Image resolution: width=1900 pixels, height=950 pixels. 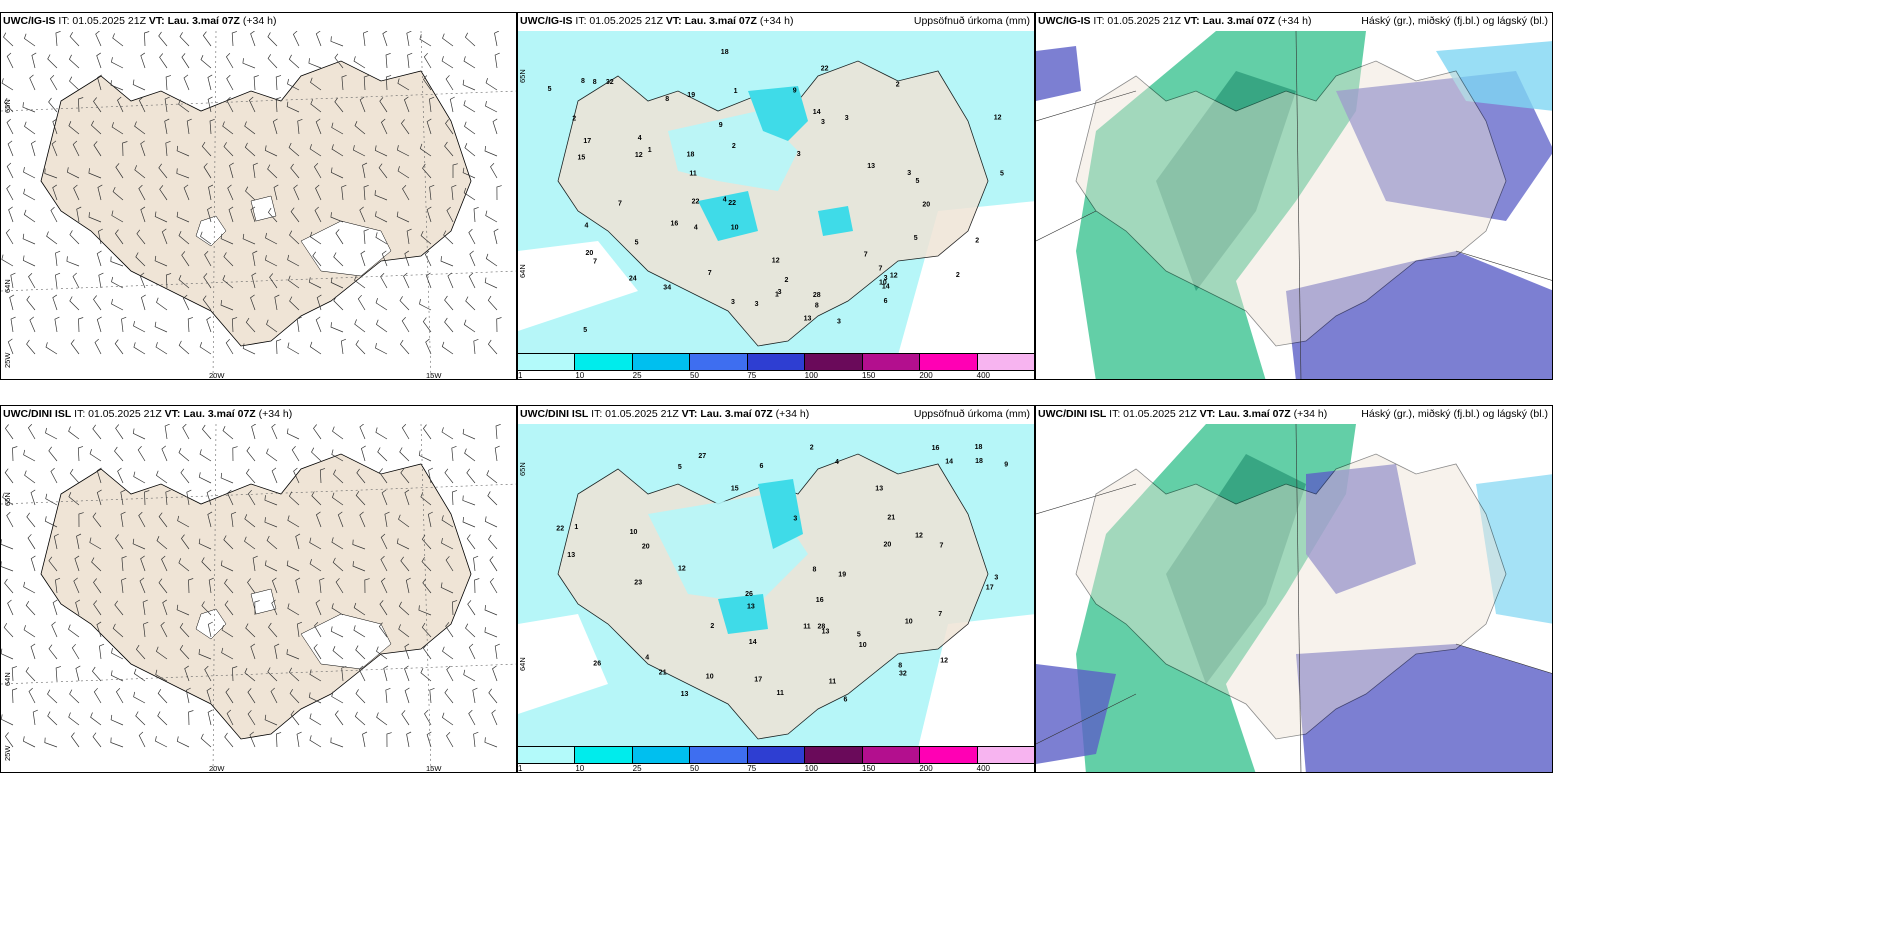 What do you see at coordinates (773, 203) in the screenshot?
I see `iceland-land` at bounding box center [773, 203].